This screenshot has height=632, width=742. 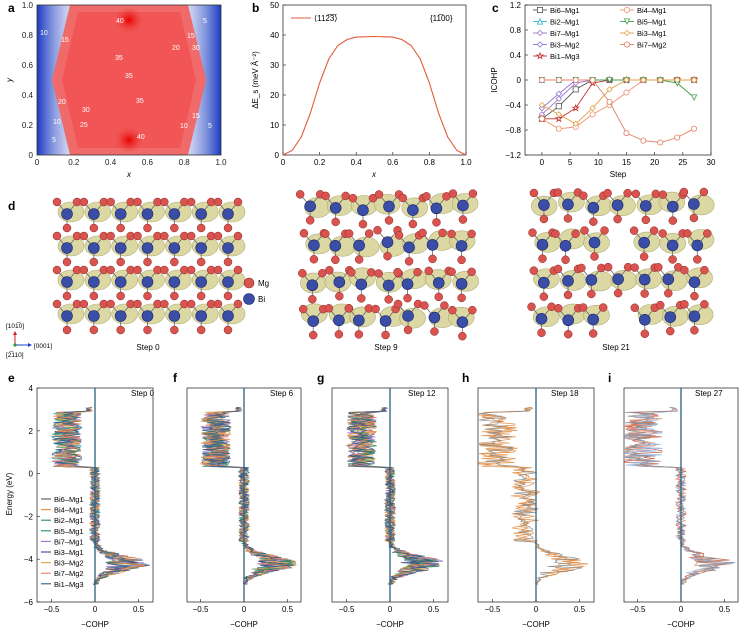 What do you see at coordinates (120, 21) in the screenshot?
I see `contour-label: 40` at bounding box center [120, 21].